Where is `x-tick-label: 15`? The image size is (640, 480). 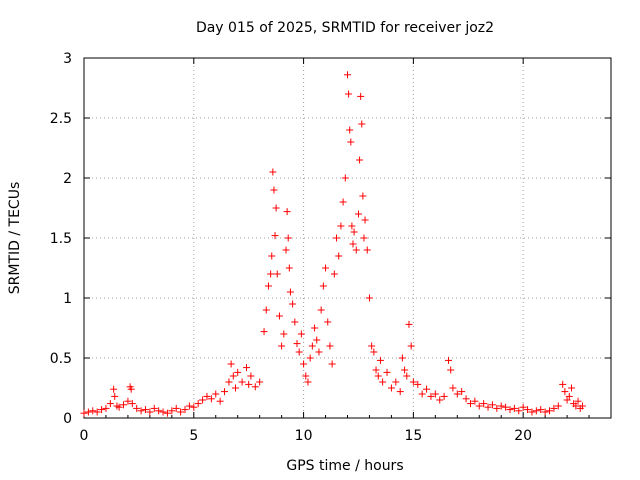 x-tick-label: 15 is located at coordinates (413, 436).